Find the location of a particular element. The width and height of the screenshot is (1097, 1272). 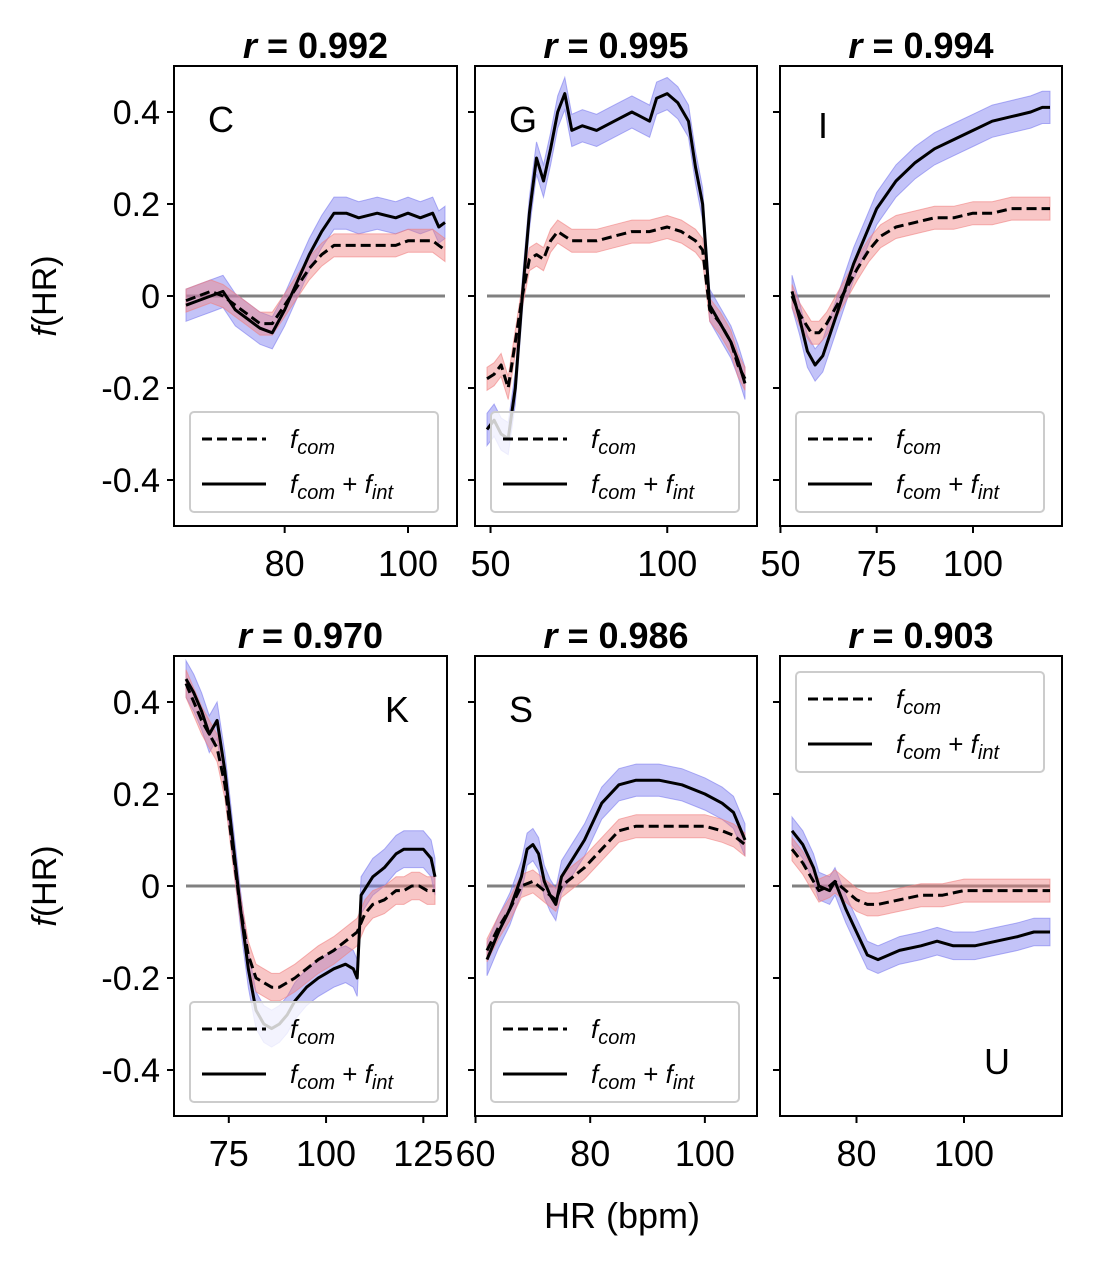

x-tick-label: 60 is located at coordinates (476, 1153).